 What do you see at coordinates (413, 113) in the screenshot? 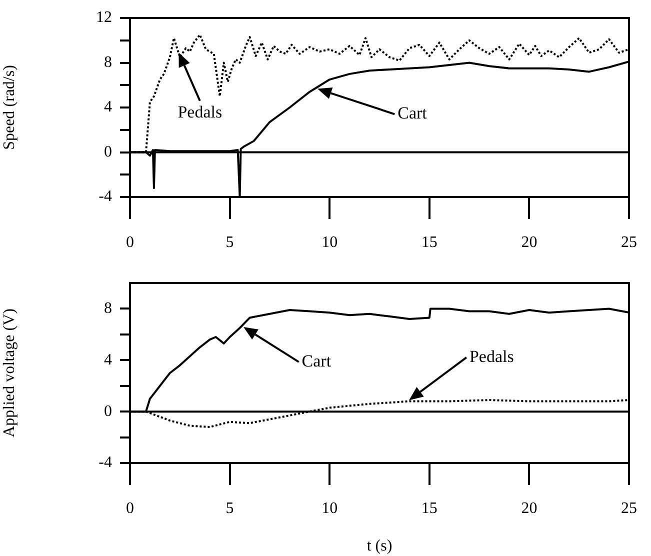
I see `legend-label: Cart` at bounding box center [413, 113].